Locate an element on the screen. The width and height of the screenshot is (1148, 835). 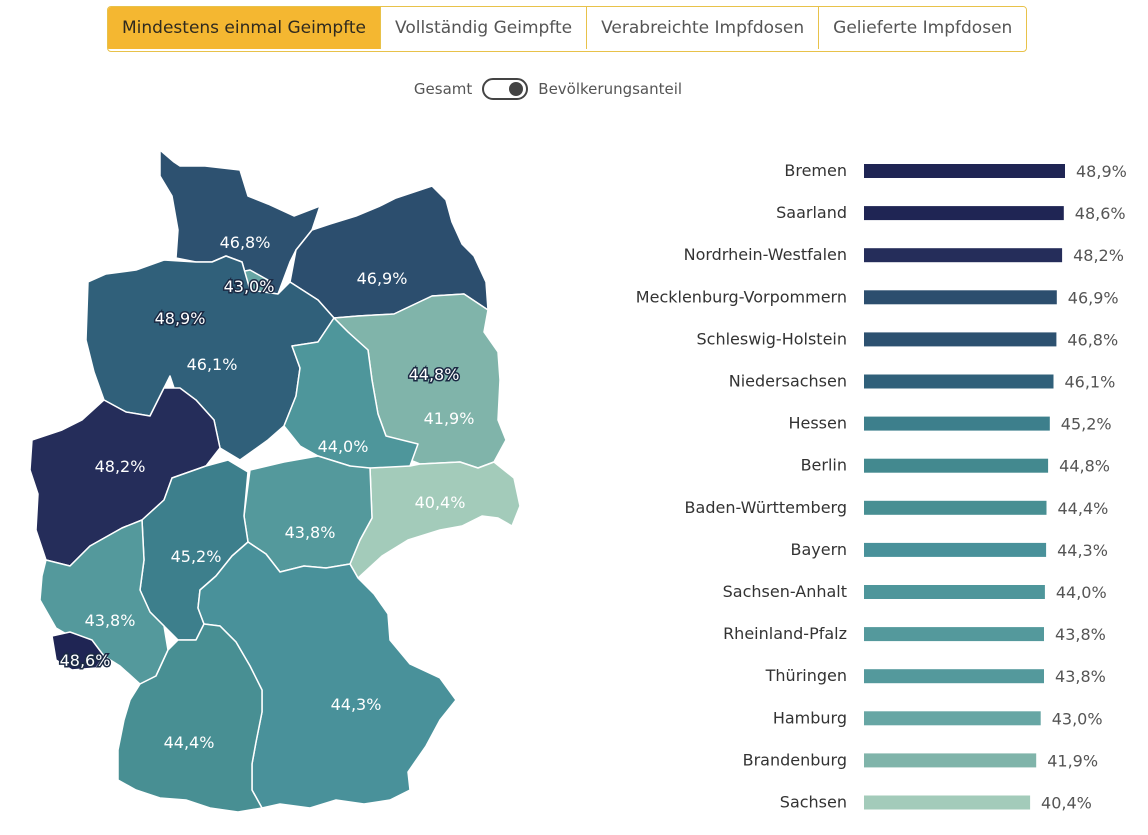
region-saarland is located at coordinates (78, 651).